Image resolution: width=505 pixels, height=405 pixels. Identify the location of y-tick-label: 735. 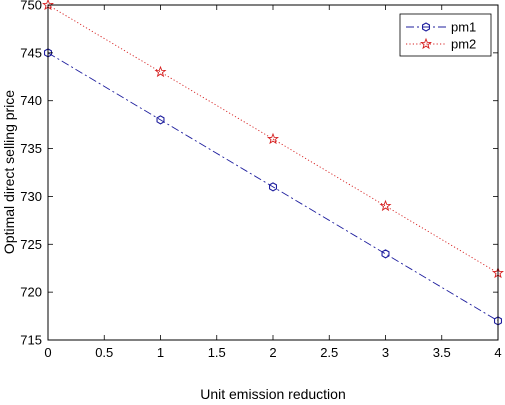
(31, 148).